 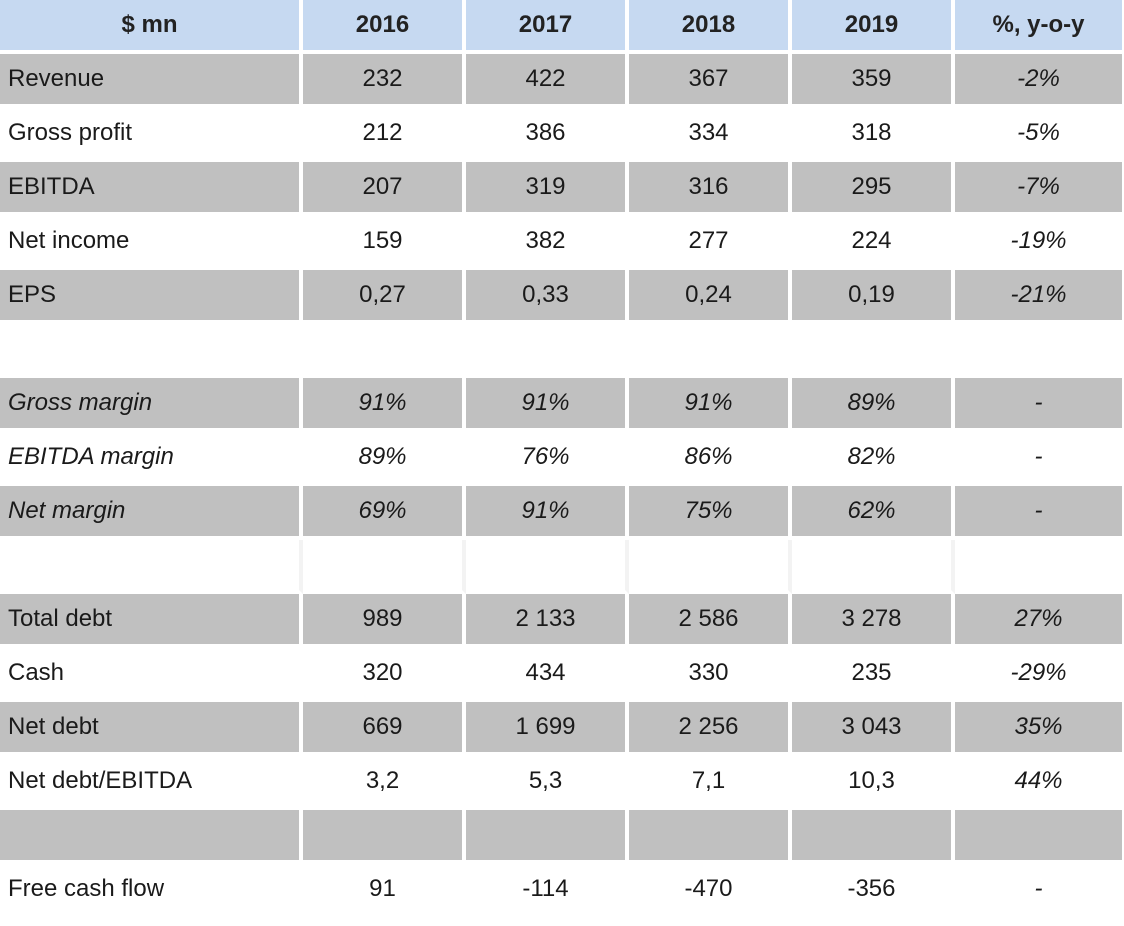 I want to click on value-cell: 434, so click(x=547, y=675).